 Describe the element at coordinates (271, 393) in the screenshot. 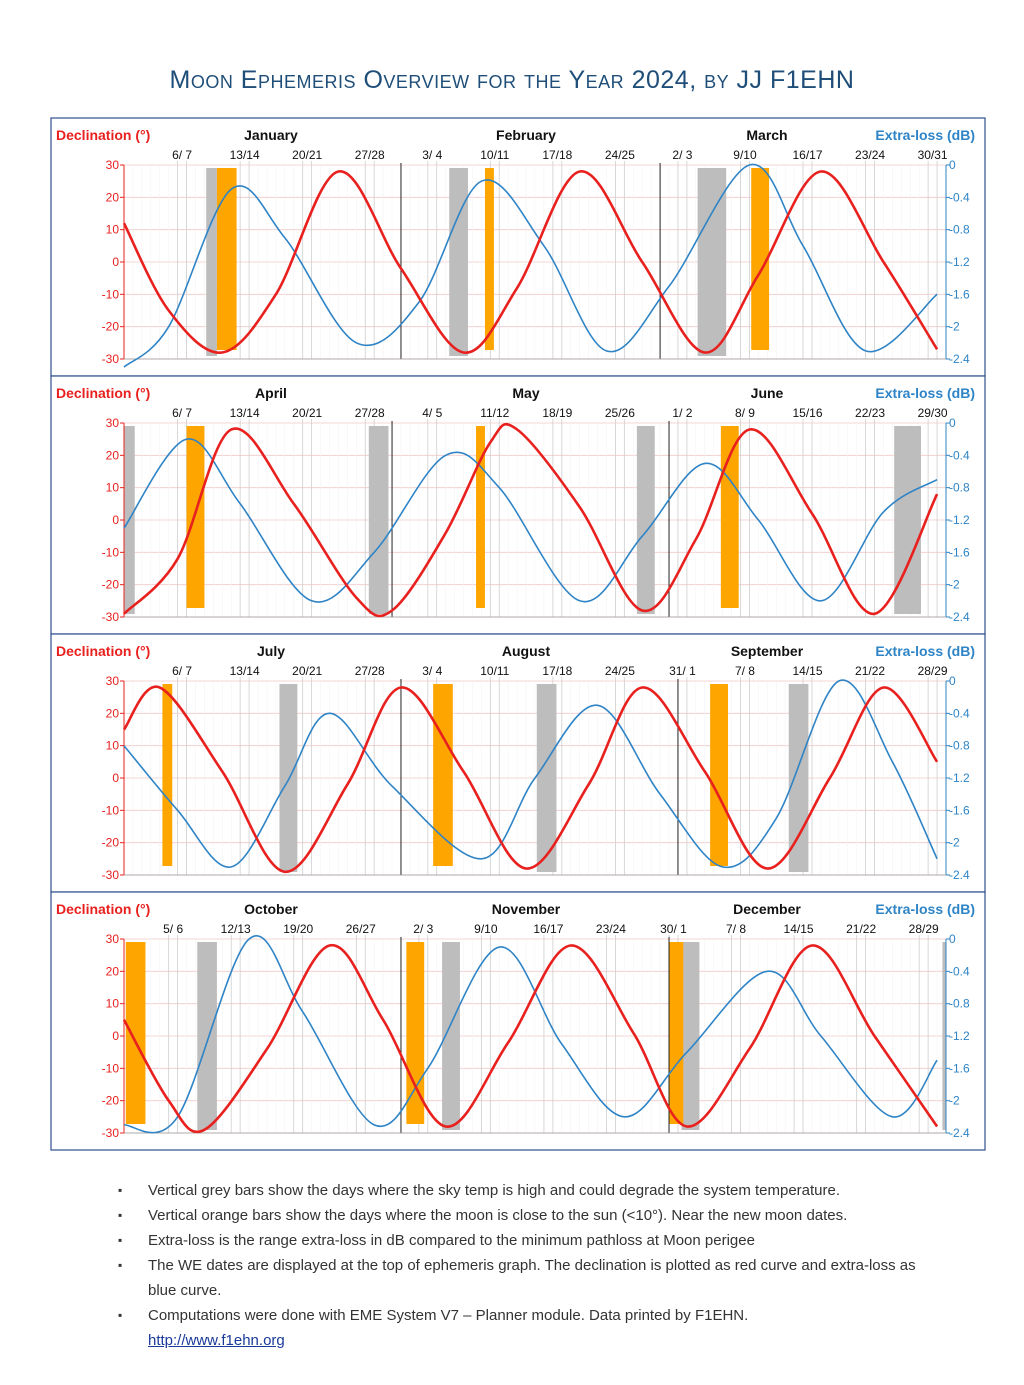

I see `month-label: April` at that location.